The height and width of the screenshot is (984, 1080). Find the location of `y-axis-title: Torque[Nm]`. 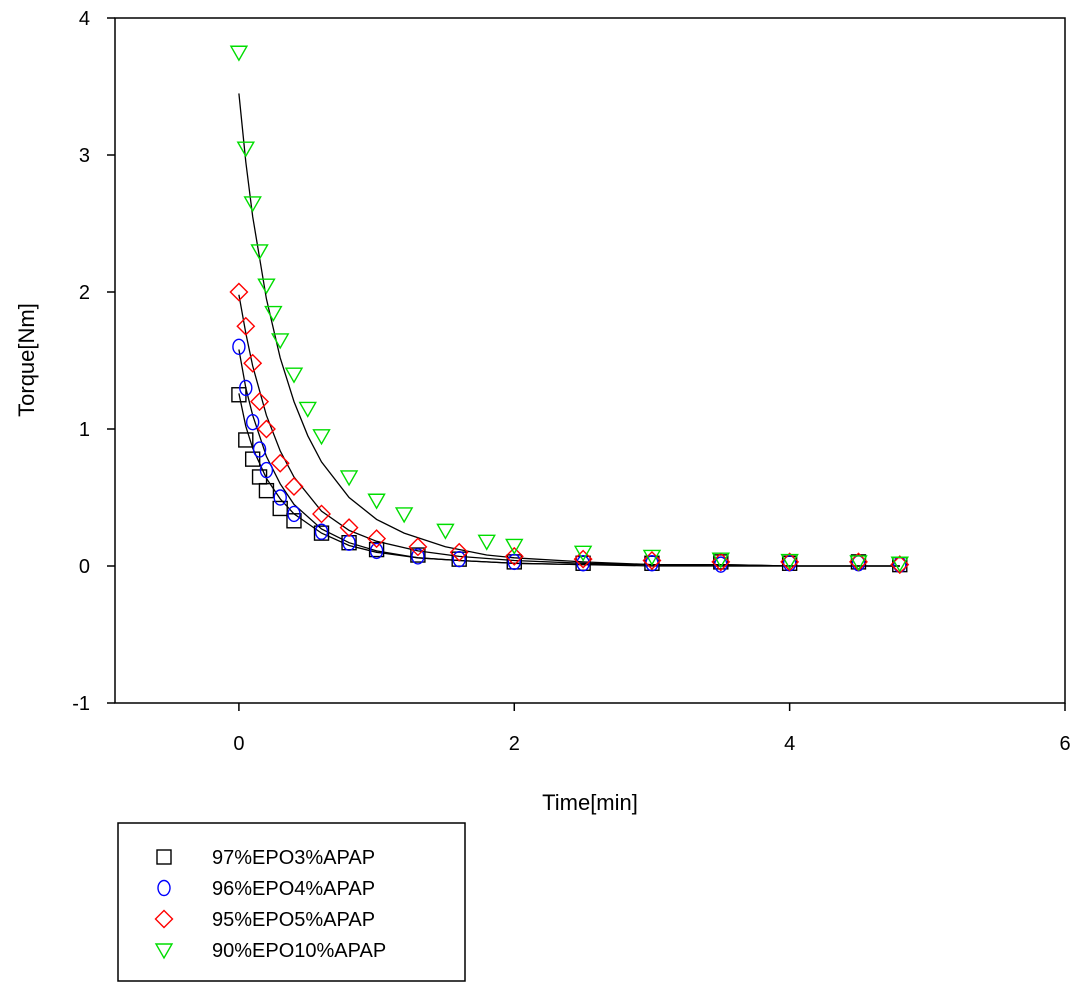

y-axis-title: Torque[Nm] is located at coordinates (26, 360).